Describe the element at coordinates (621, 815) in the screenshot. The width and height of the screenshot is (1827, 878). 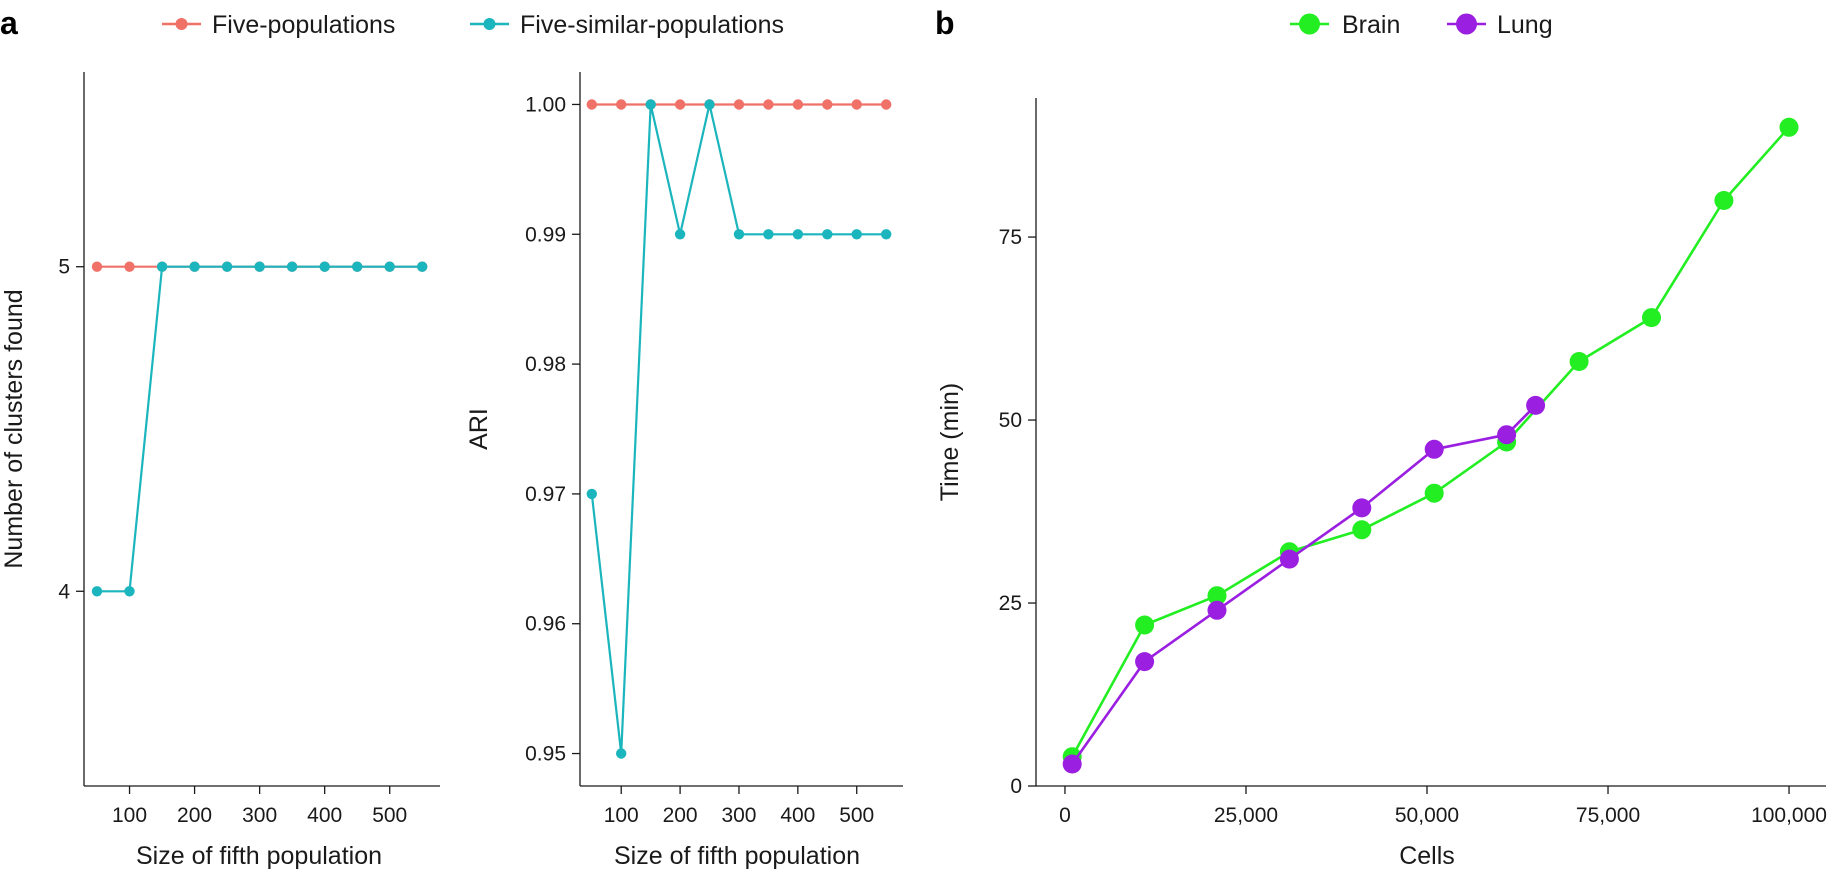
I see `plot-a2-x-tick-label: 100` at that location.